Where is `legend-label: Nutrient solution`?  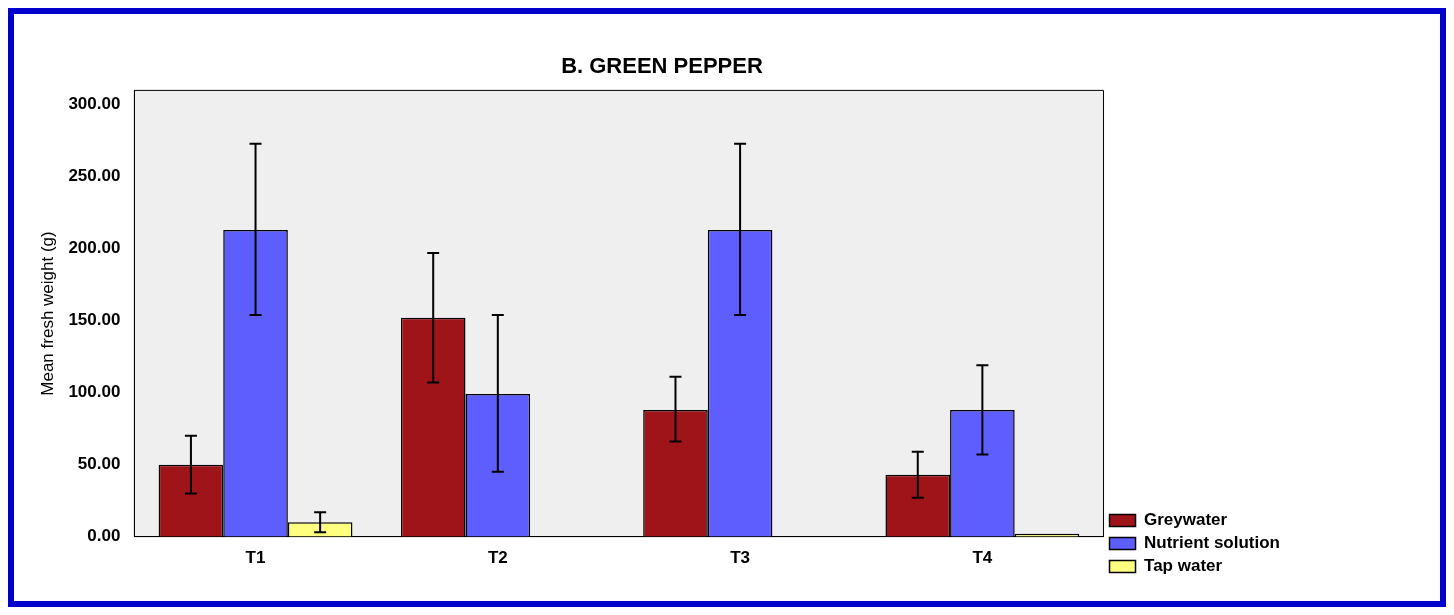
legend-label: Nutrient solution is located at coordinates (1212, 543).